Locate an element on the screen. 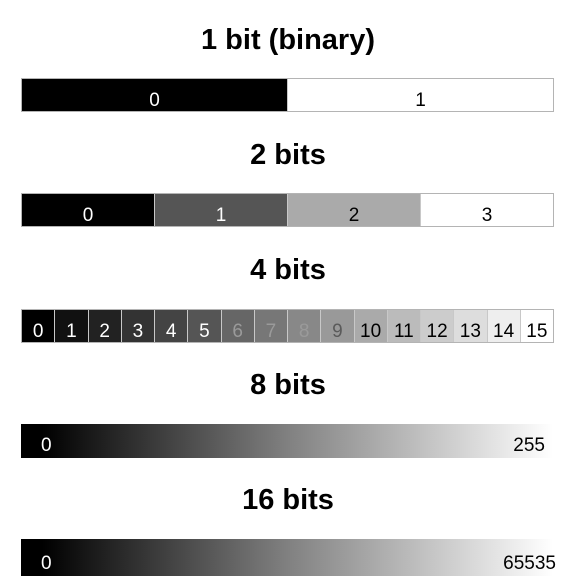 The width and height of the screenshot is (576, 576). gray-level-cell-10: 10 is located at coordinates (371, 326).